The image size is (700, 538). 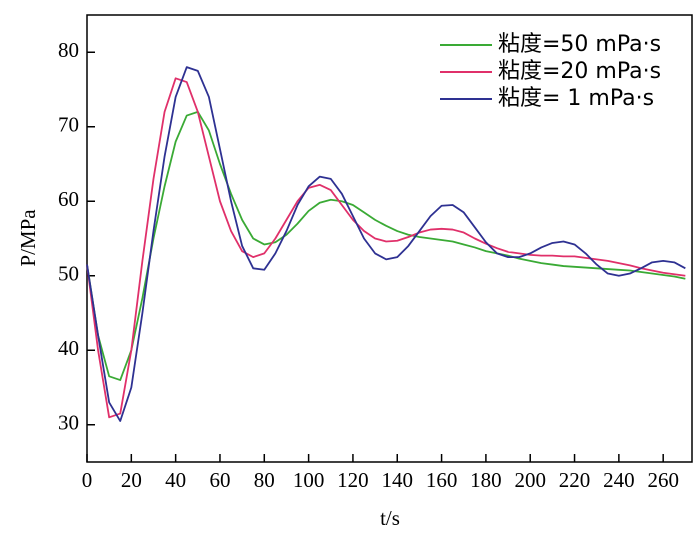 What do you see at coordinates (68, 50) in the screenshot?
I see `y-tick-label: 80` at bounding box center [68, 50].